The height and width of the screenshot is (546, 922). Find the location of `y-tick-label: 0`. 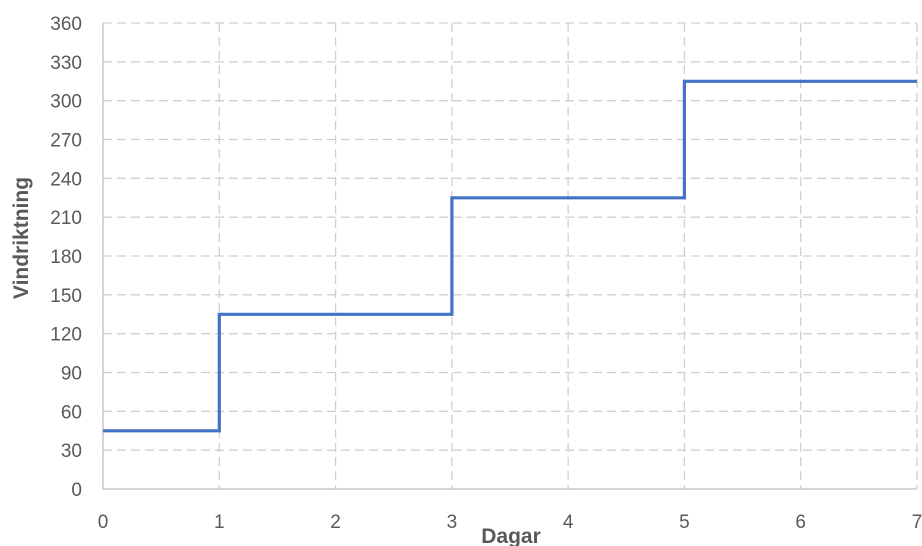

y-tick-label: 0 is located at coordinates (76, 490).